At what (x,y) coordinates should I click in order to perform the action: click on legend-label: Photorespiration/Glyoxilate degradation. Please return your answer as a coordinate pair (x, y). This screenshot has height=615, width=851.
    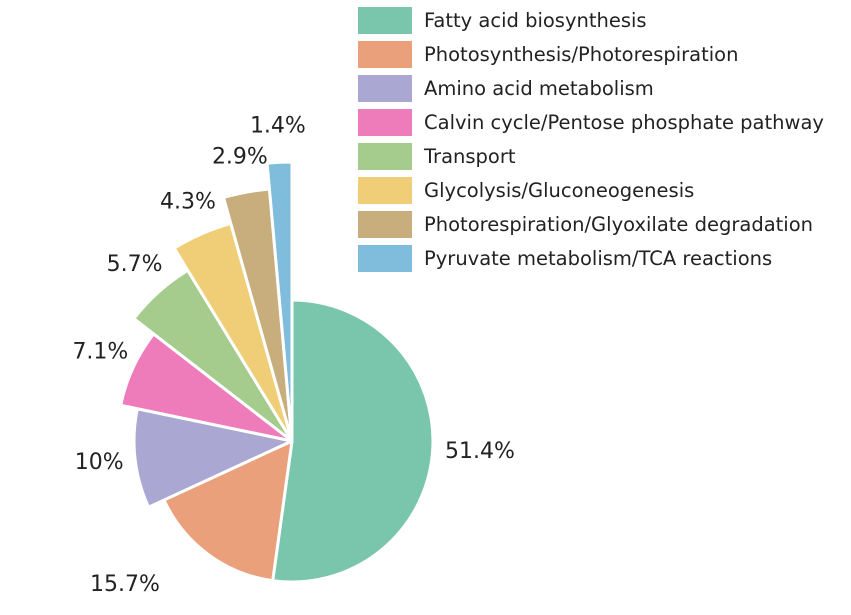
    Looking at the image, I should click on (619, 224).